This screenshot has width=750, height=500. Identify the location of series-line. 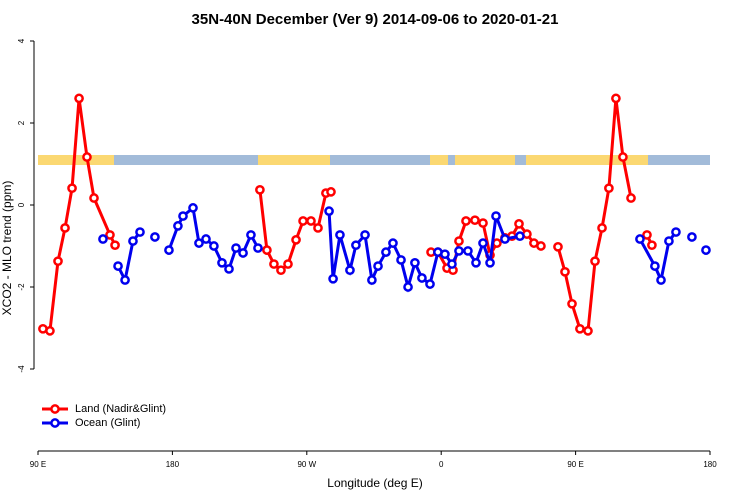
(412, 247).